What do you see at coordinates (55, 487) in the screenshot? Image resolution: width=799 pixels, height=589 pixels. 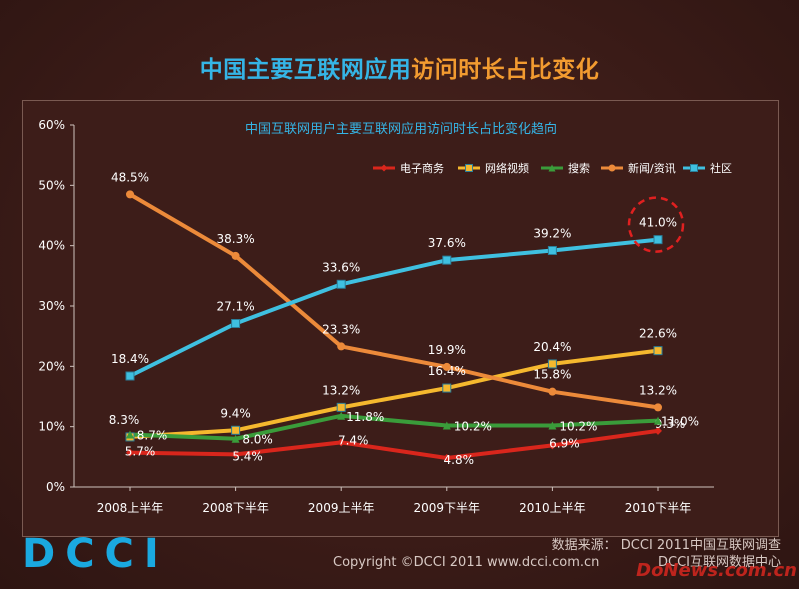 I see `y-tick-label: 0%` at bounding box center [55, 487].